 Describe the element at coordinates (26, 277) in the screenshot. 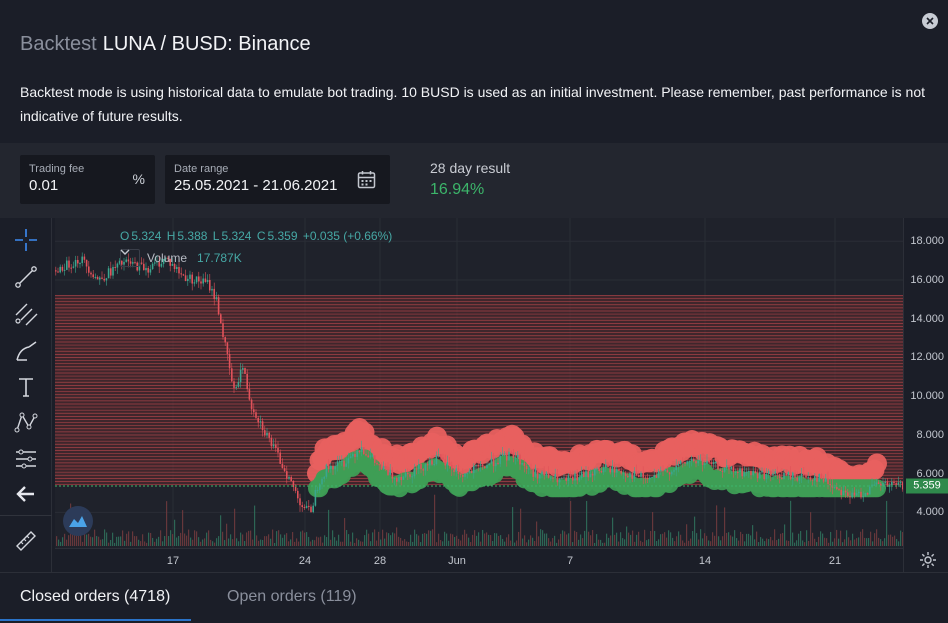

I see `trend-line-tool` at that location.